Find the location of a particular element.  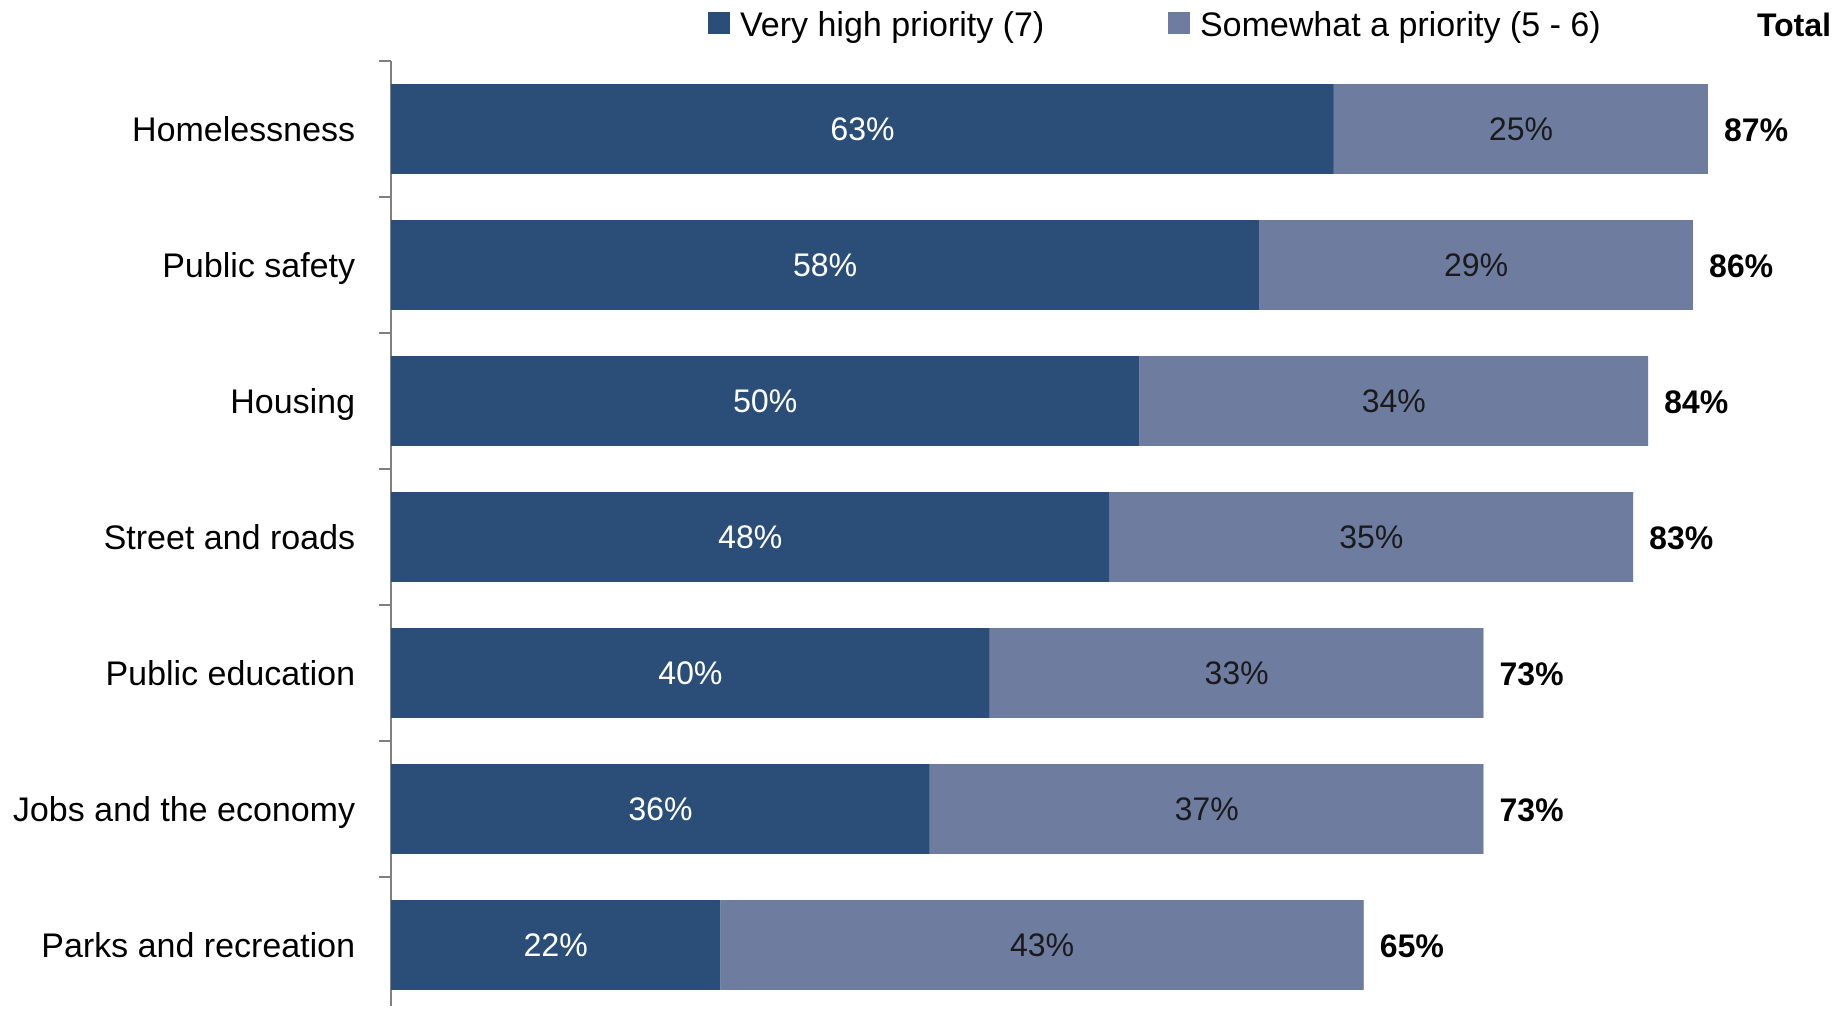

total-label: 65% is located at coordinates (1412, 946).